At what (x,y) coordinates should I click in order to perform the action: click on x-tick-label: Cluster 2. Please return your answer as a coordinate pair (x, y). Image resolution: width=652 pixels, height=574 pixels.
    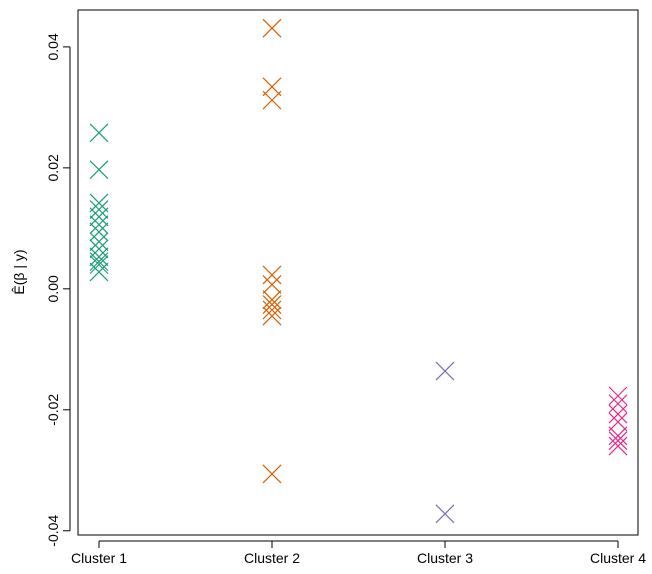
    Looking at the image, I should click on (272, 558).